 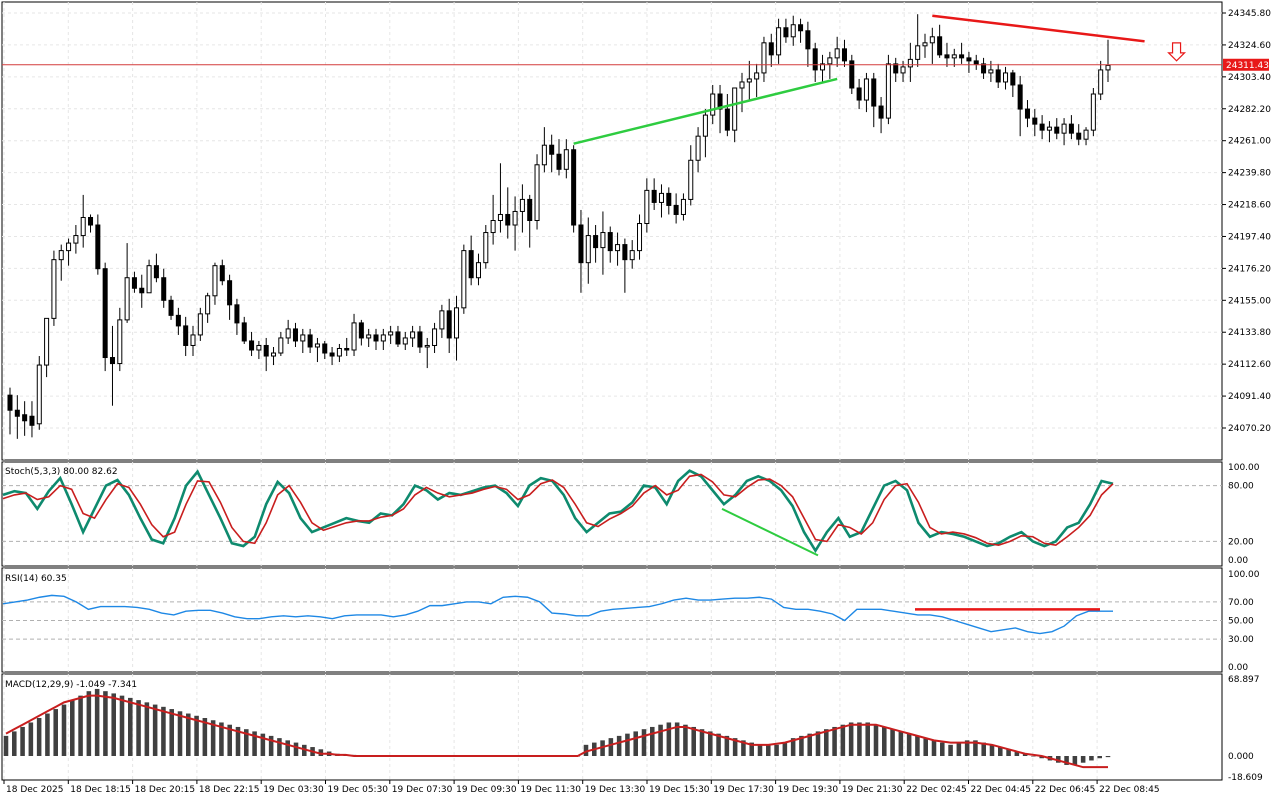 What do you see at coordinates (612, 513) in the screenshot?
I see `stochastic-panel` at bounding box center [612, 513].